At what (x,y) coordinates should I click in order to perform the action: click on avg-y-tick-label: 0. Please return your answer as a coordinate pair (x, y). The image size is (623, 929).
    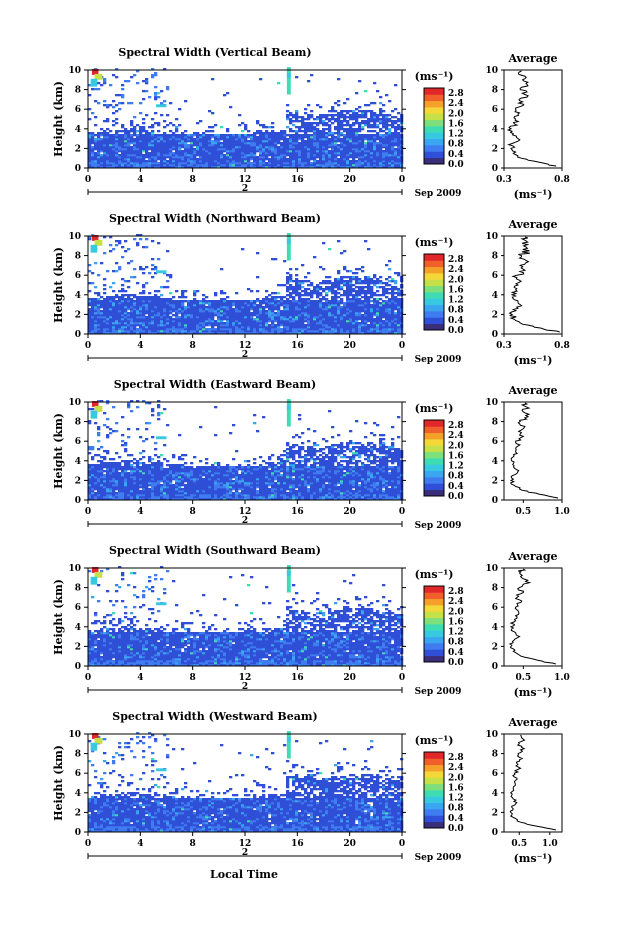
    Looking at the image, I should click on (495, 335).